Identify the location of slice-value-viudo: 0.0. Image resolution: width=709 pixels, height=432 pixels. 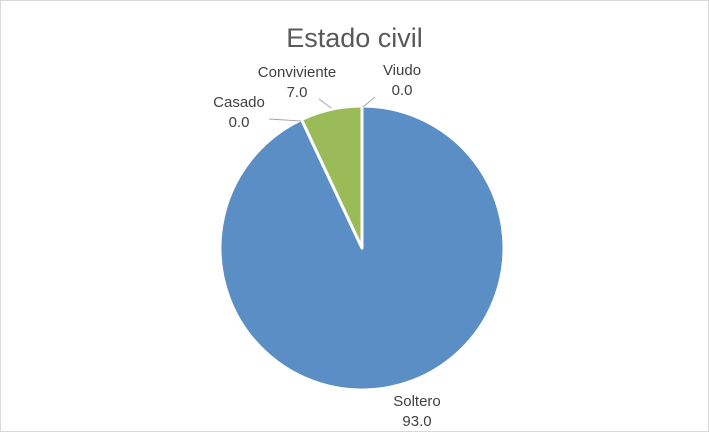
(402, 90).